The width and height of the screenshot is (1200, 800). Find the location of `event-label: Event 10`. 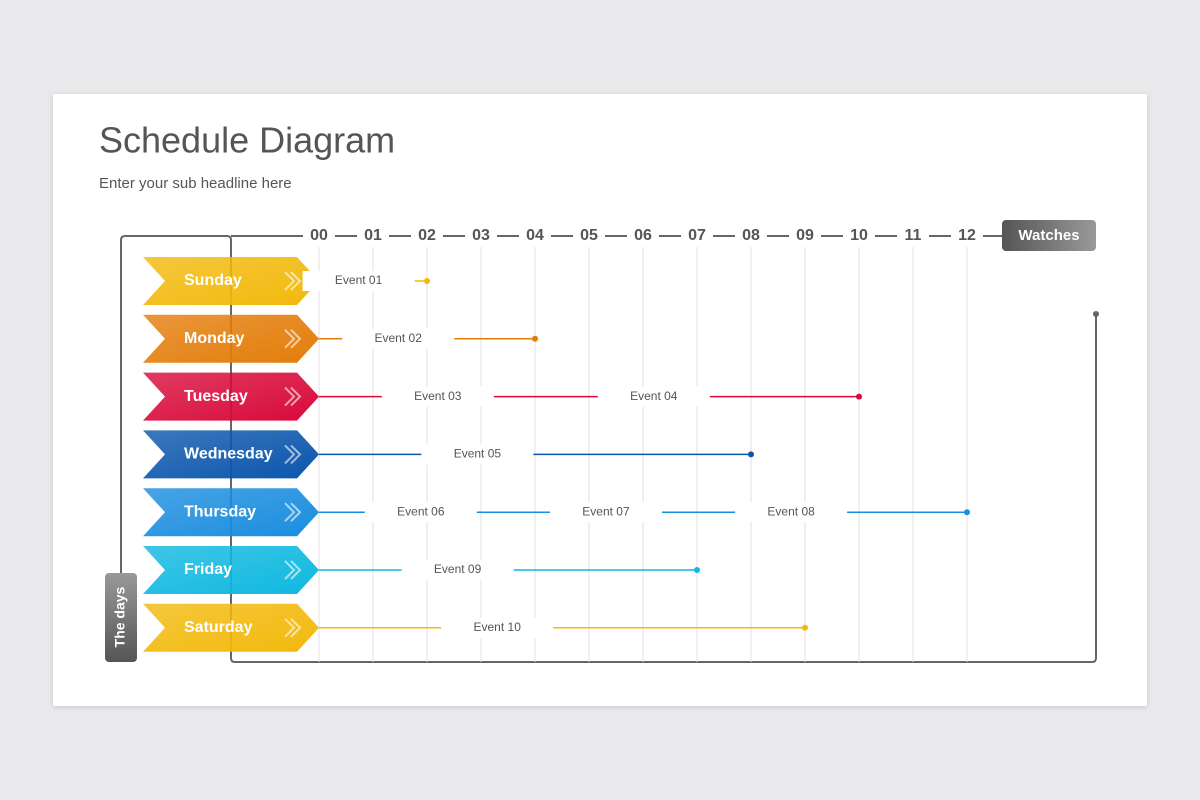

event-label: Event 10 is located at coordinates (498, 627).